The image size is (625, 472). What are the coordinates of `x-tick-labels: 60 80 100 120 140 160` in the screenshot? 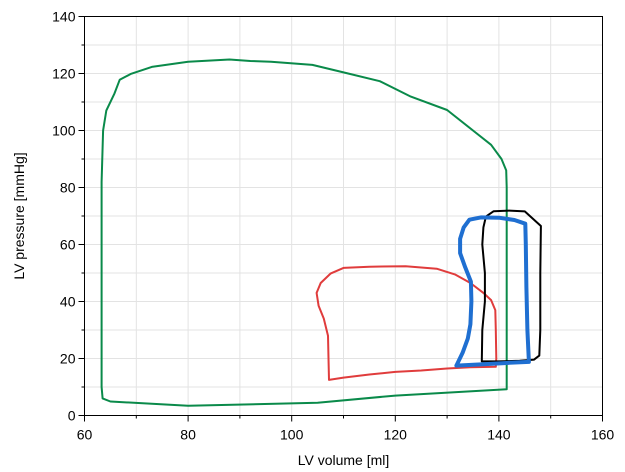 It's located at (346, 435).